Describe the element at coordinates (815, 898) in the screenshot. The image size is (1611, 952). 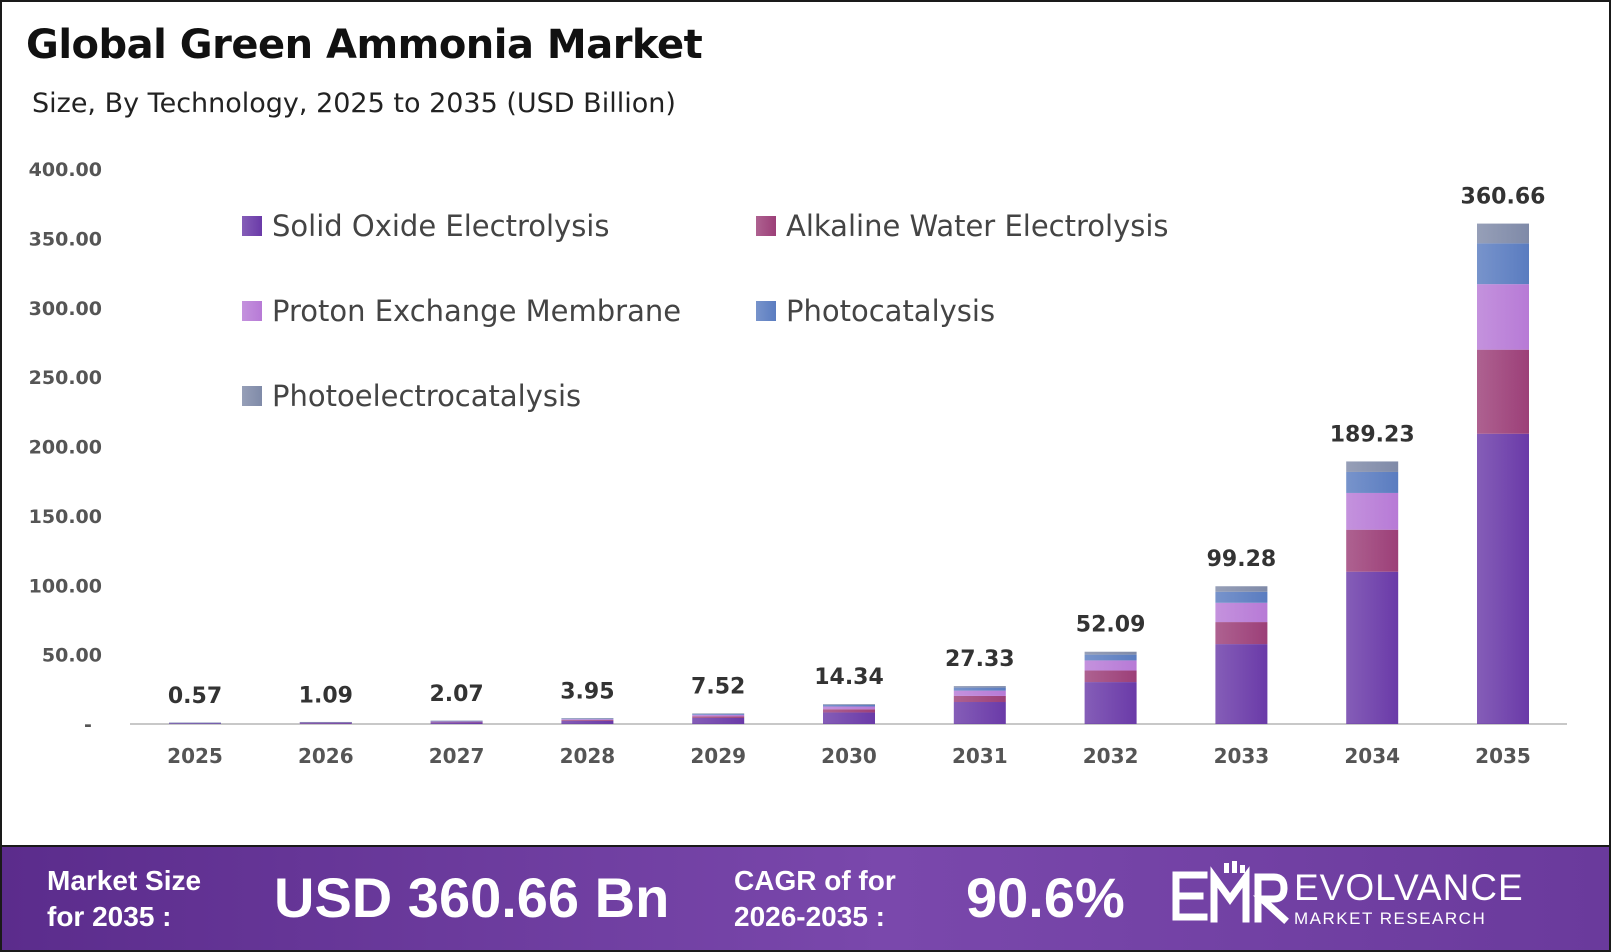
I see `cagr-label: CAGR of for 2026-2035 :` at that location.